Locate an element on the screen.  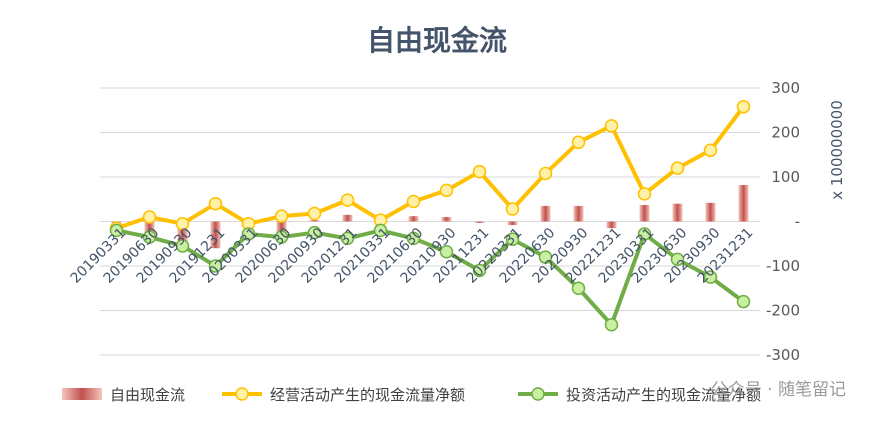
y-axis-unit-label: x 100000000 is located at coordinates (837, 150).